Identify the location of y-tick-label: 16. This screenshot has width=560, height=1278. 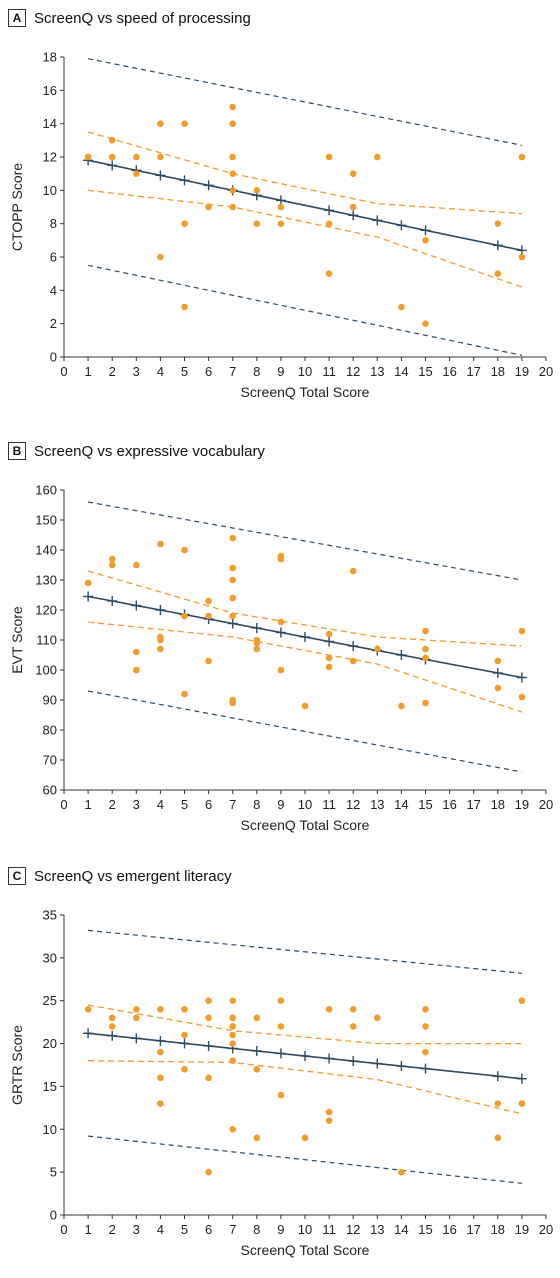
(50, 90).